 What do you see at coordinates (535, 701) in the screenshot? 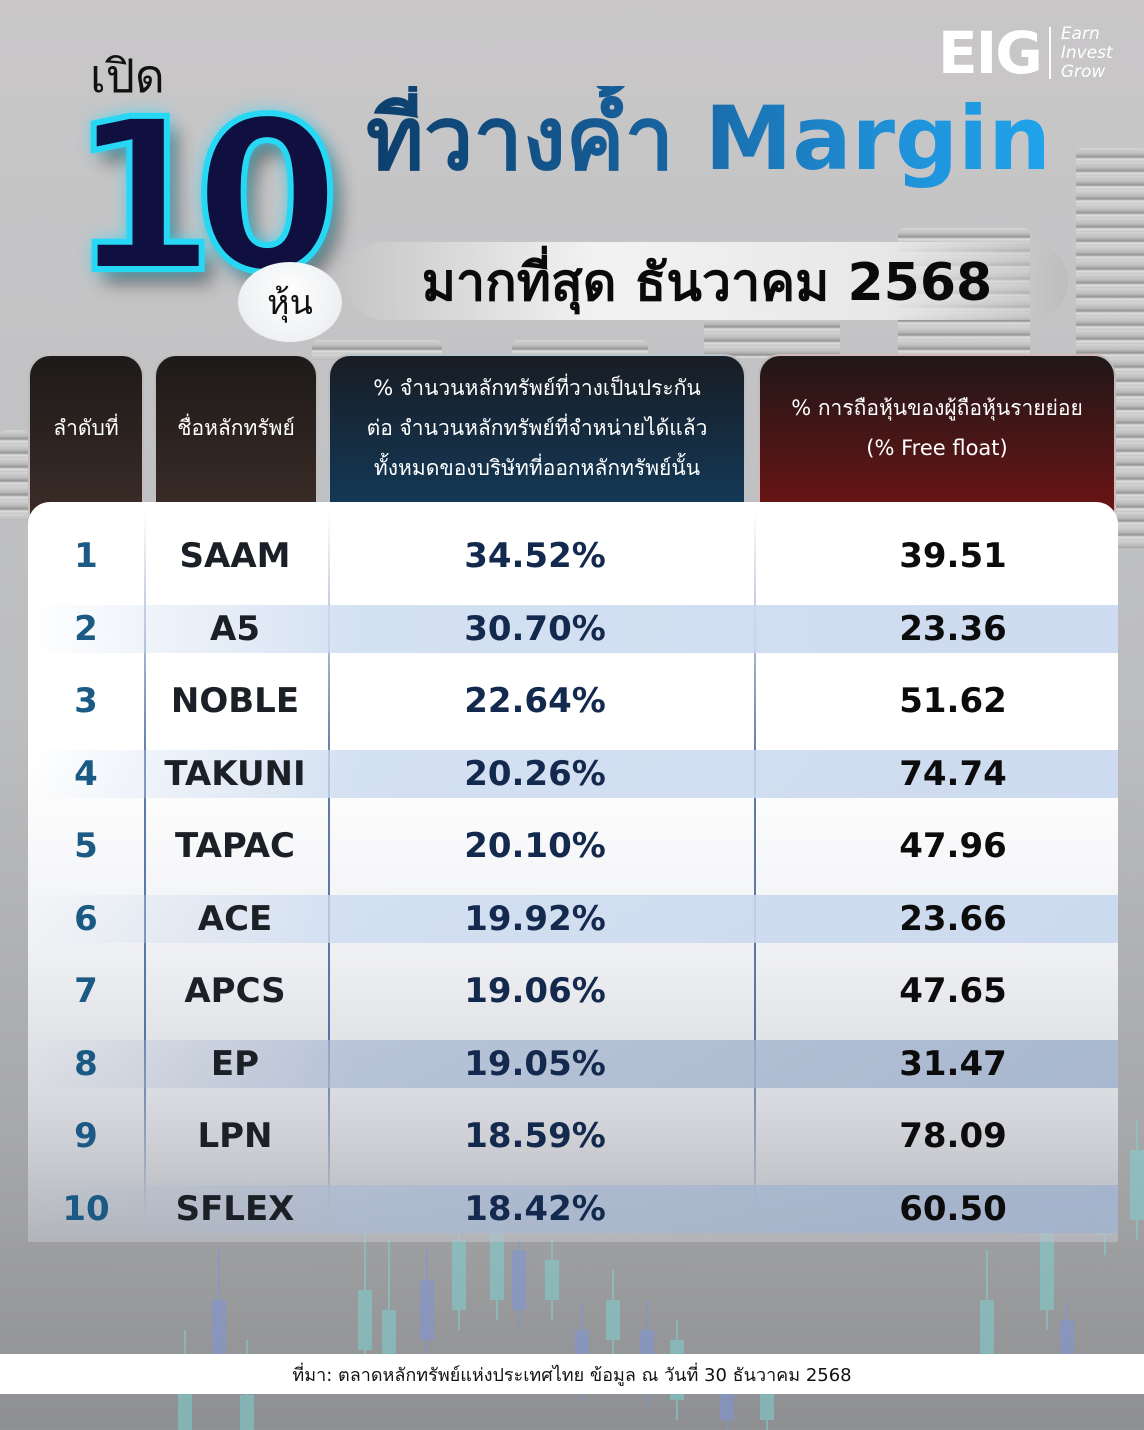
I see `margin-pct-cell: 22.64%` at bounding box center [535, 701].